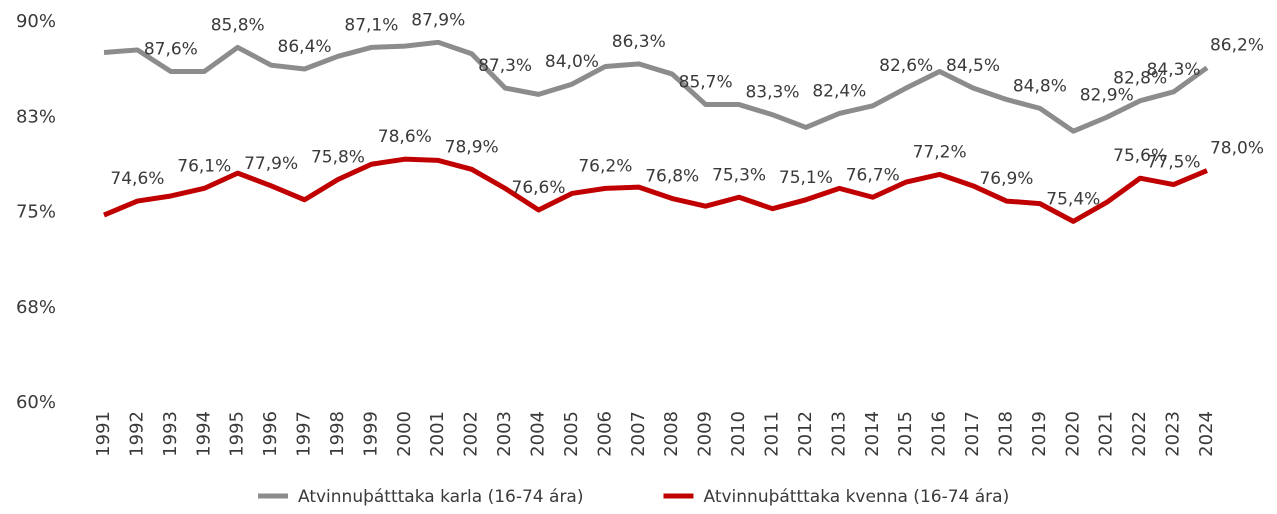 The width and height of the screenshot is (1277, 514). I want to click on x-tick-label: 1993, so click(170, 434).